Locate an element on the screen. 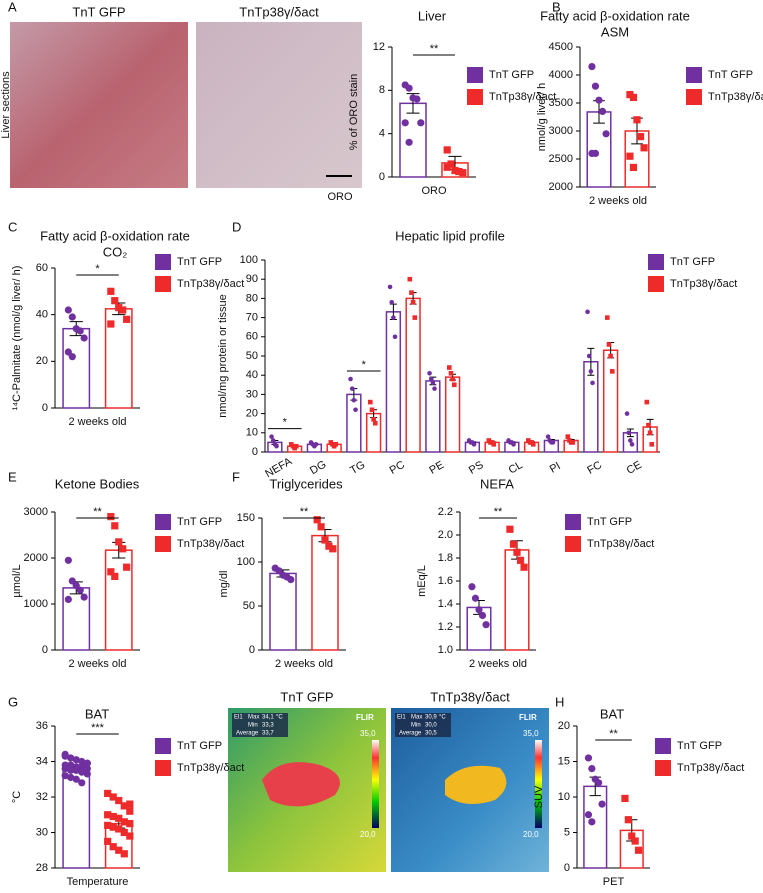 The width and height of the screenshot is (763, 893). chart-title: BAT is located at coordinates (97, 713).